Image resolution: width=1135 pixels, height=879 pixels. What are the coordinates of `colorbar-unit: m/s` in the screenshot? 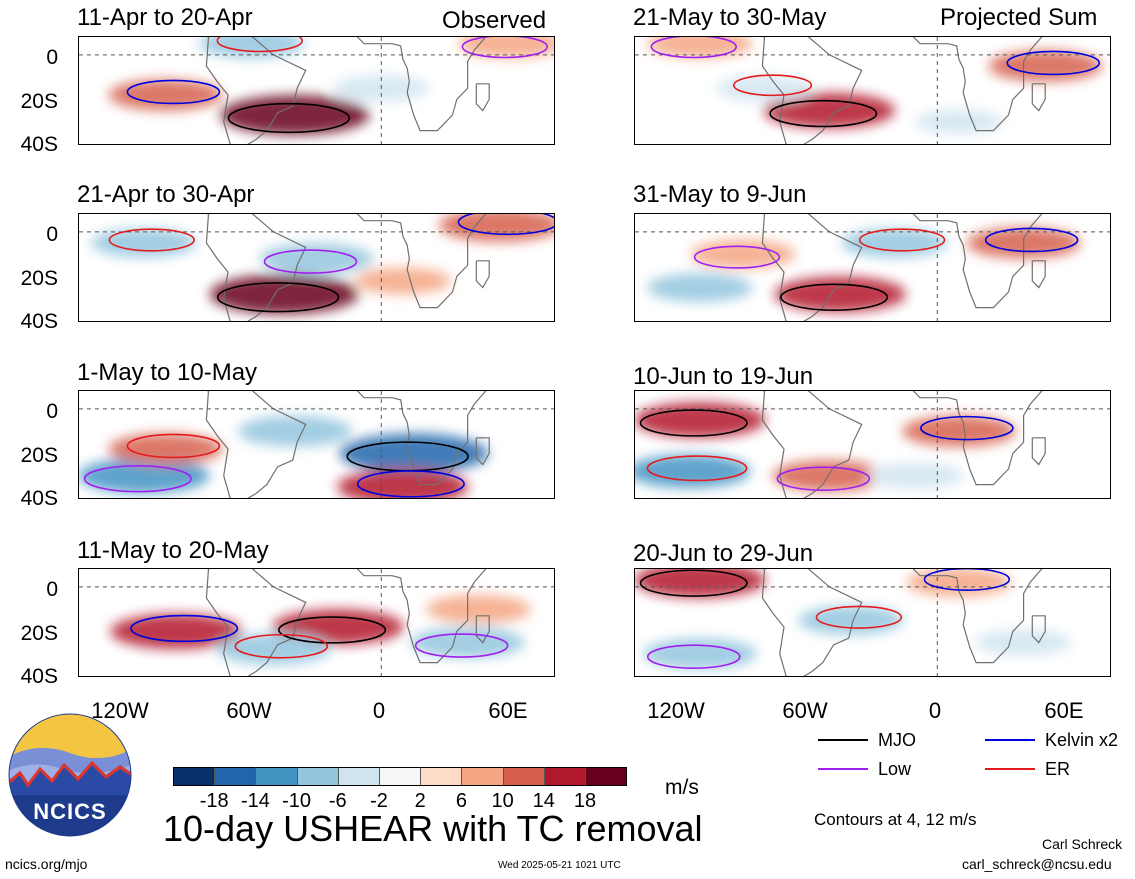 It's located at (682, 787).